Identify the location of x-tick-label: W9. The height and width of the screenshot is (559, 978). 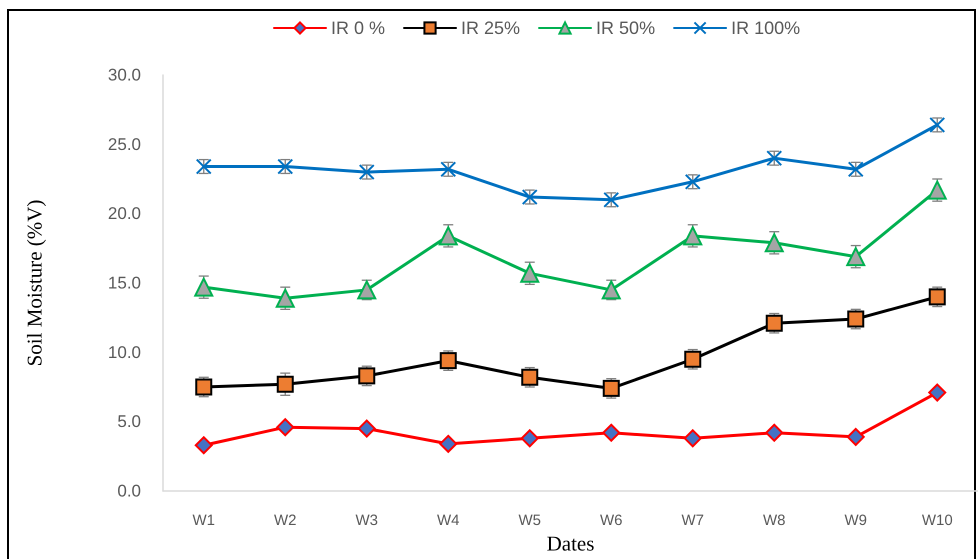
(855, 520).